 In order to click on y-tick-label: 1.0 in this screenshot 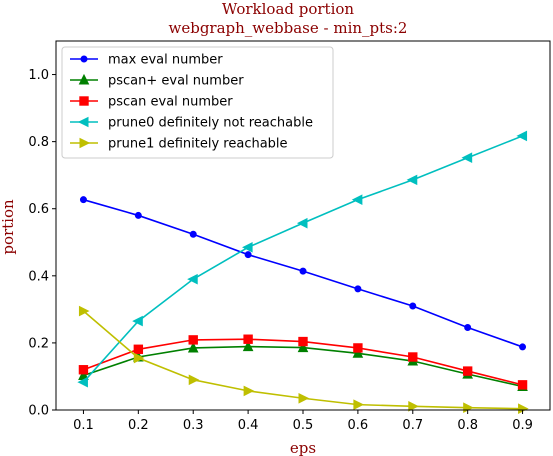, I will do `click(38, 75)`.